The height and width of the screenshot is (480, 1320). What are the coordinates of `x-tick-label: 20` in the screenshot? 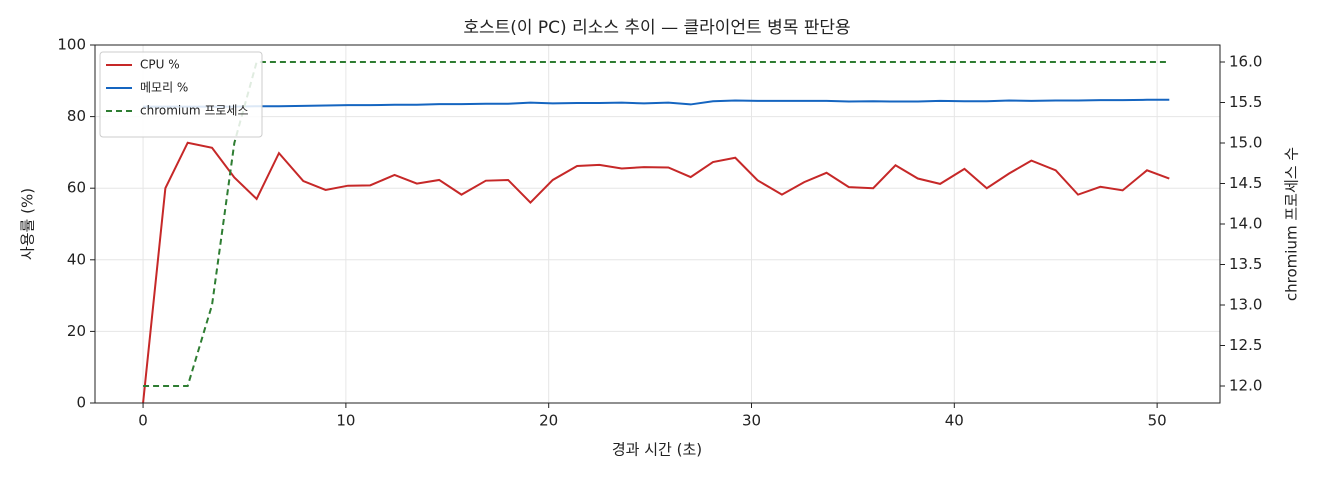 It's located at (548, 421).